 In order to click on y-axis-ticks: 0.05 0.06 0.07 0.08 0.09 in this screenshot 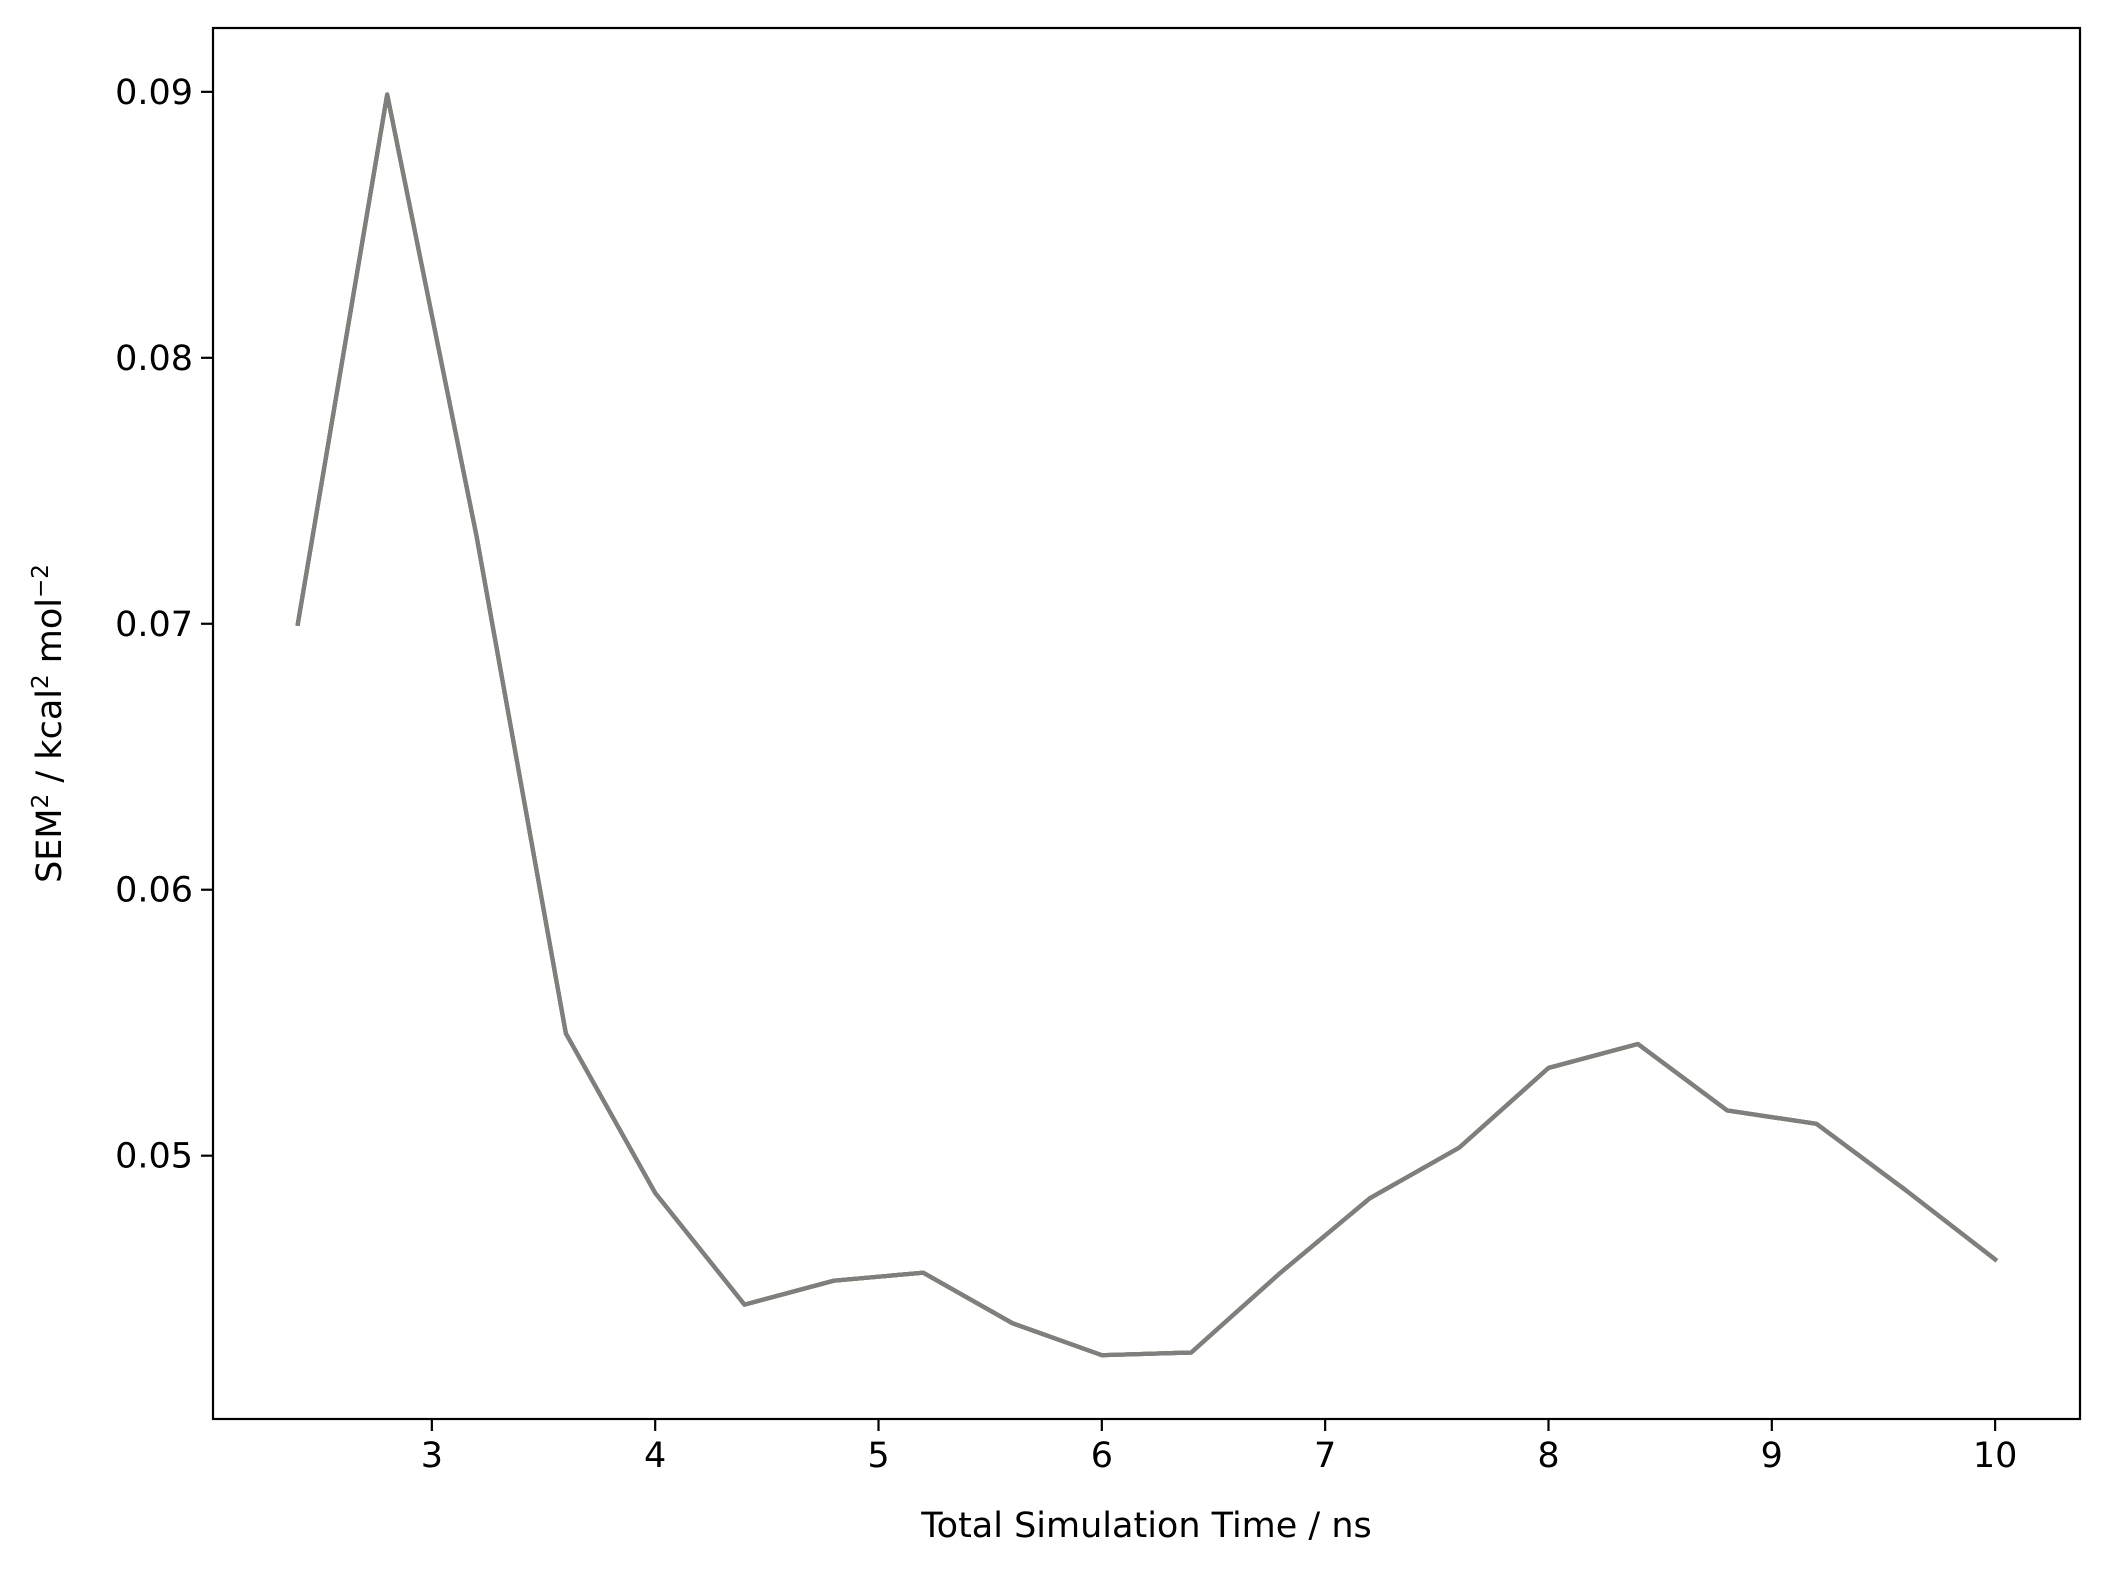, I will do `click(164, 625)`.